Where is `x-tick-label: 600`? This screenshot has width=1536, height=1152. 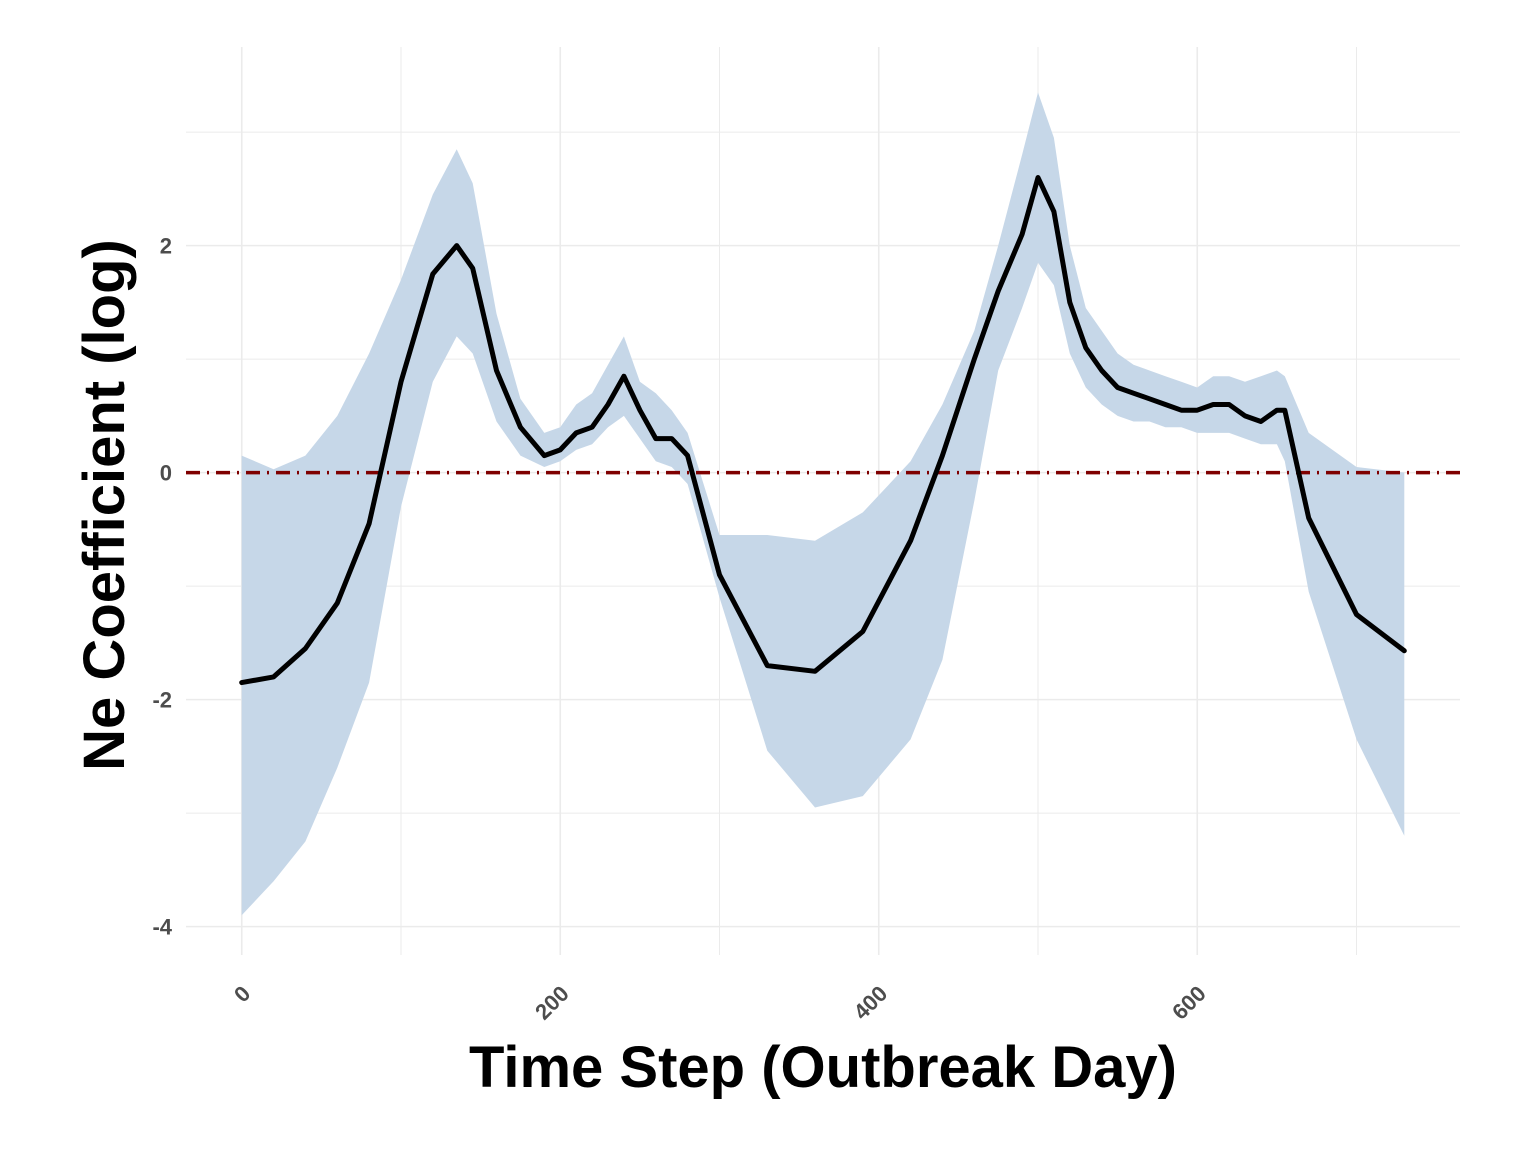
x-tick-label: 600 is located at coordinates (1189, 1003).